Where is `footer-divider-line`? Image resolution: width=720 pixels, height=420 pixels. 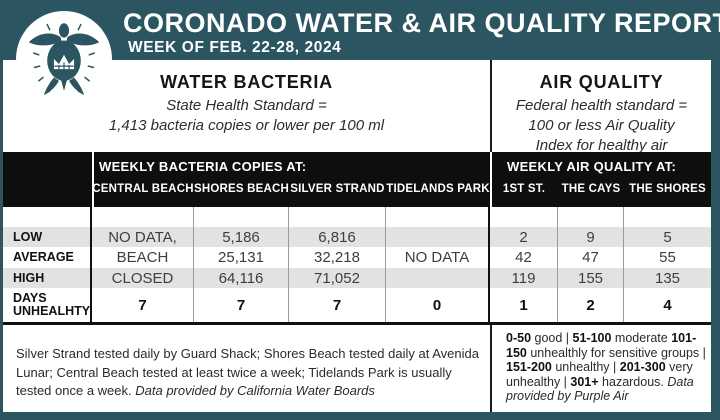
footer-divider-line is located at coordinates (357, 323).